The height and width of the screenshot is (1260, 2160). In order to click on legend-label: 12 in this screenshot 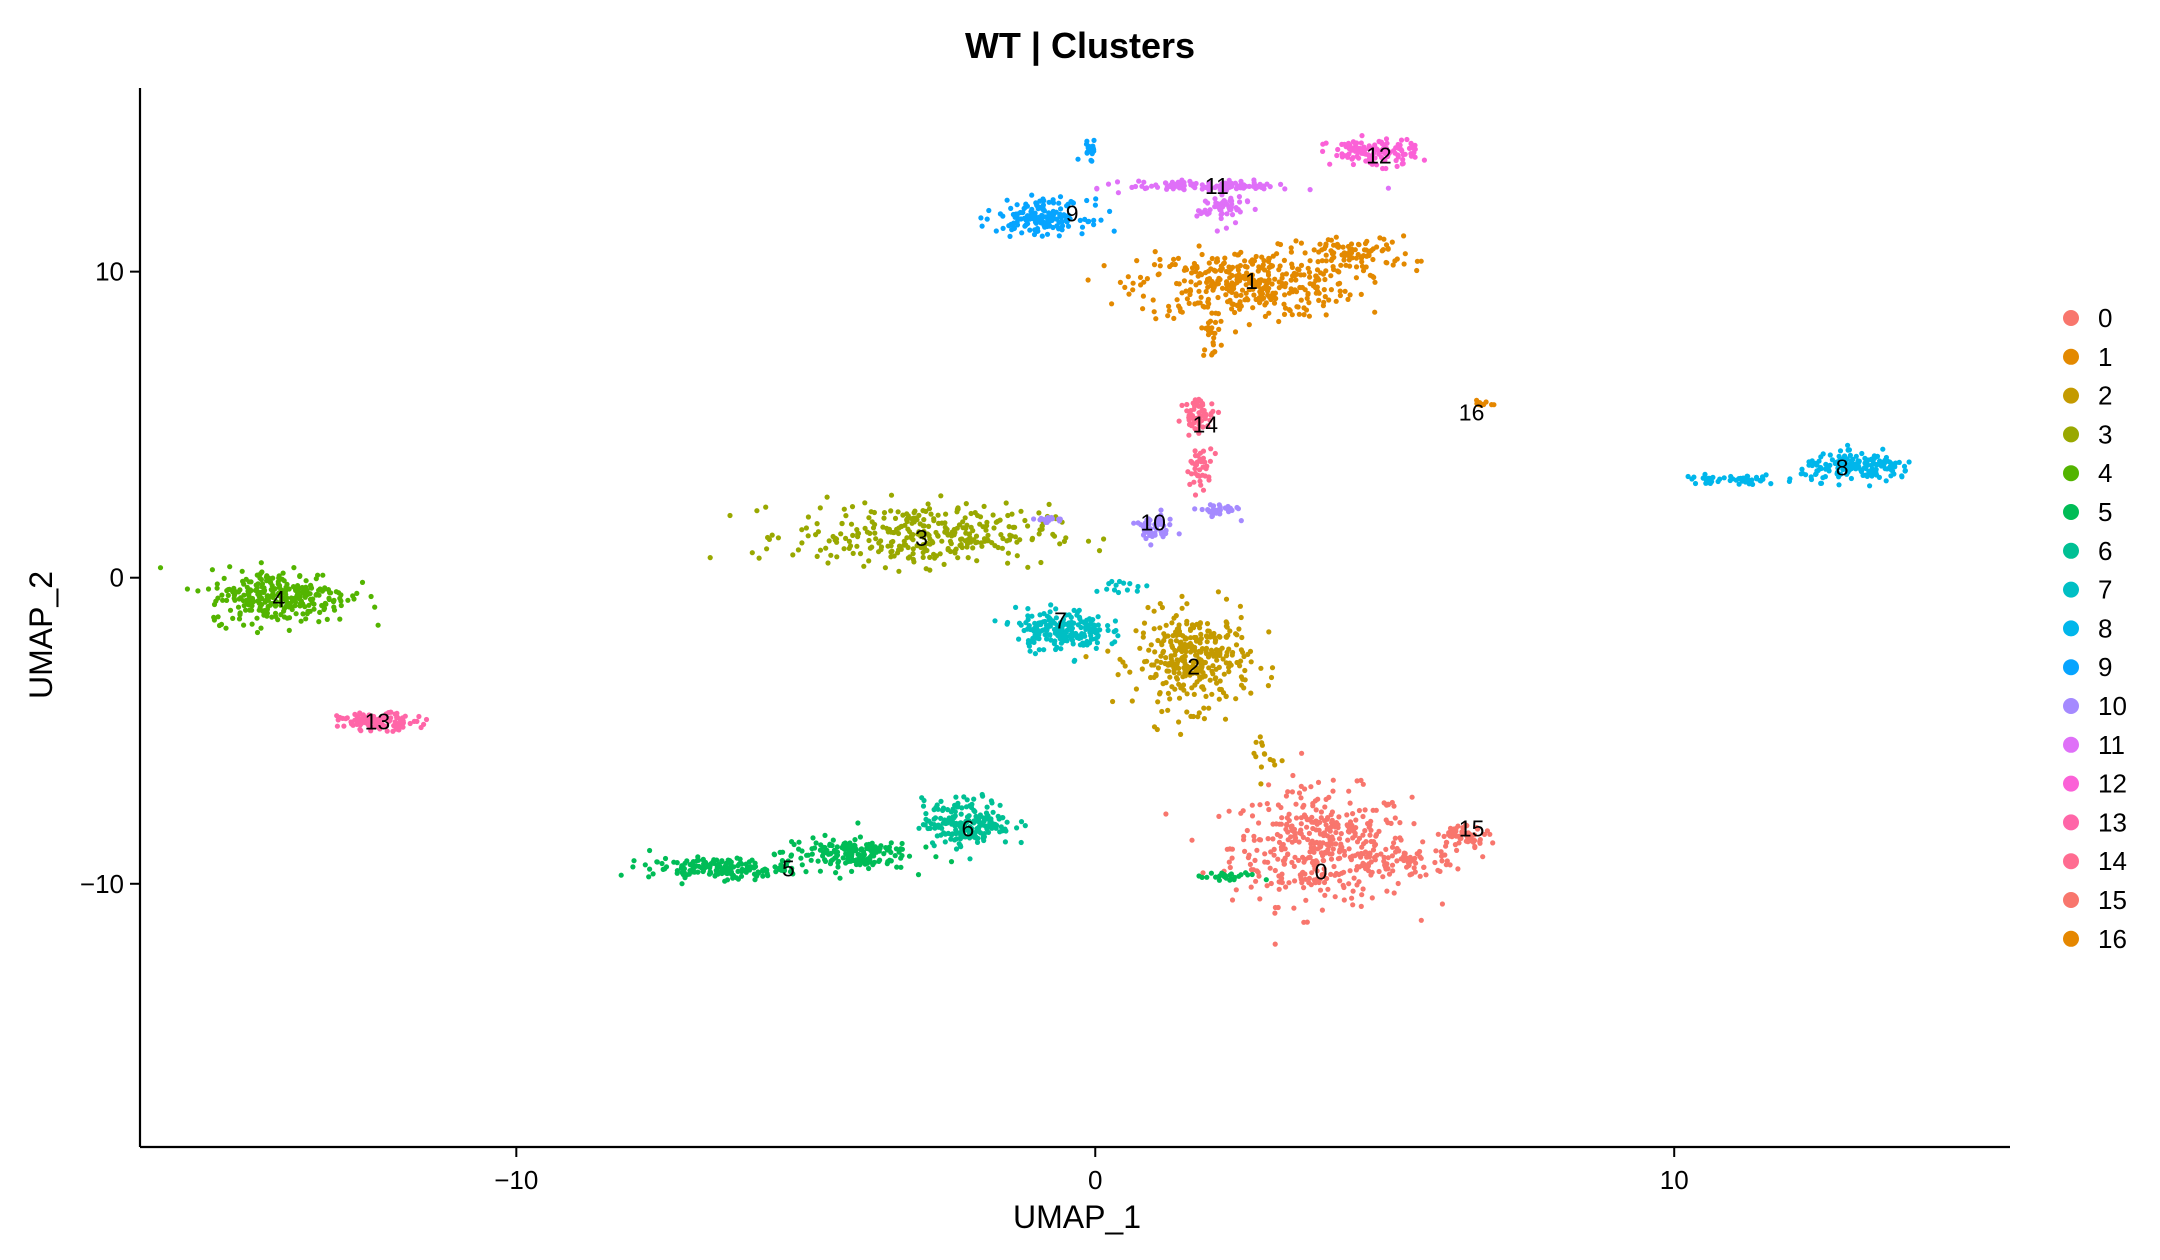, I will do `click(2112, 784)`.